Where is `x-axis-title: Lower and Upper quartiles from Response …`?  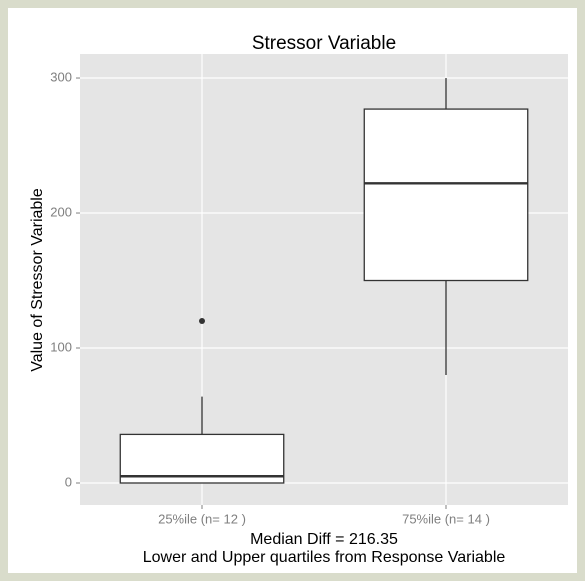
x-axis-title: Lower and Upper quartiles from Response … is located at coordinates (324, 557).